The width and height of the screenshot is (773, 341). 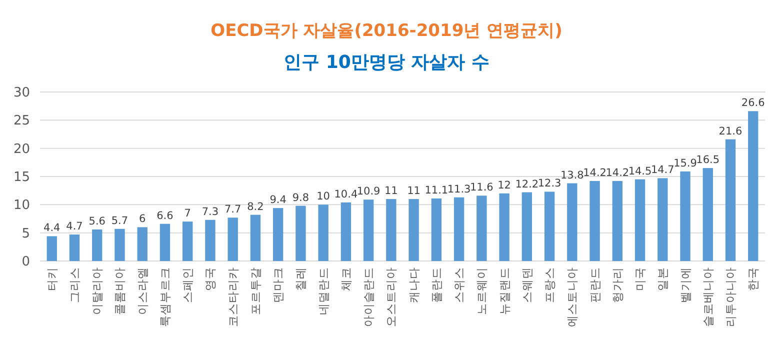 I want to click on x-tick-label: 스페인, so click(x=187, y=285).